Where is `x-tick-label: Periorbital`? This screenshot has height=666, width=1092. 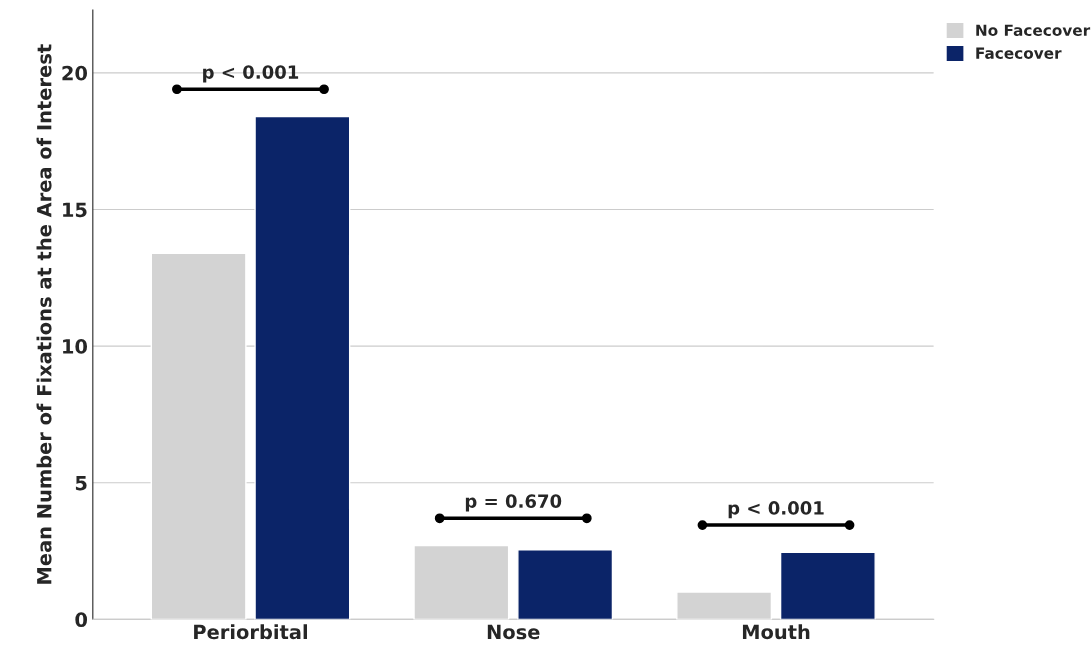
x-tick-label: Periorbital is located at coordinates (250, 632).